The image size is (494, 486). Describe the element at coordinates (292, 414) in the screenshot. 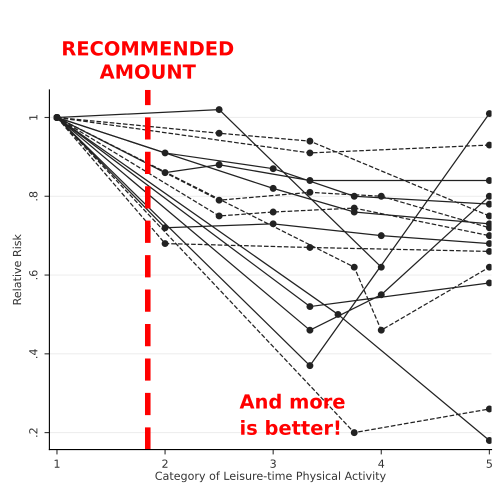

I see `annotation: And more is better!` at that location.